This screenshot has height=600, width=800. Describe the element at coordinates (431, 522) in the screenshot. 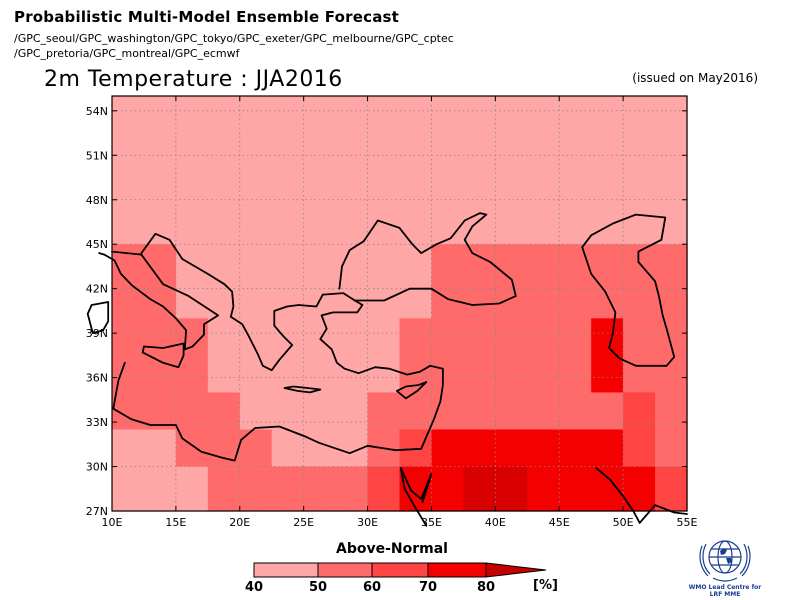

I see `x-tick-label: 35E` at that location.